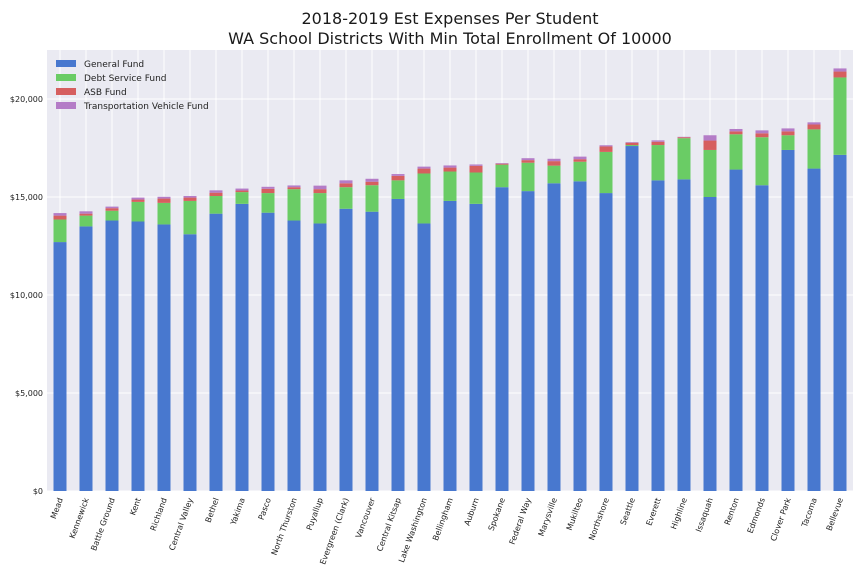  What do you see at coordinates (26, 295) in the screenshot?
I see `y-axis: $0 $5,000 $10,000 $15,000 $20,000` at bounding box center [26, 295].